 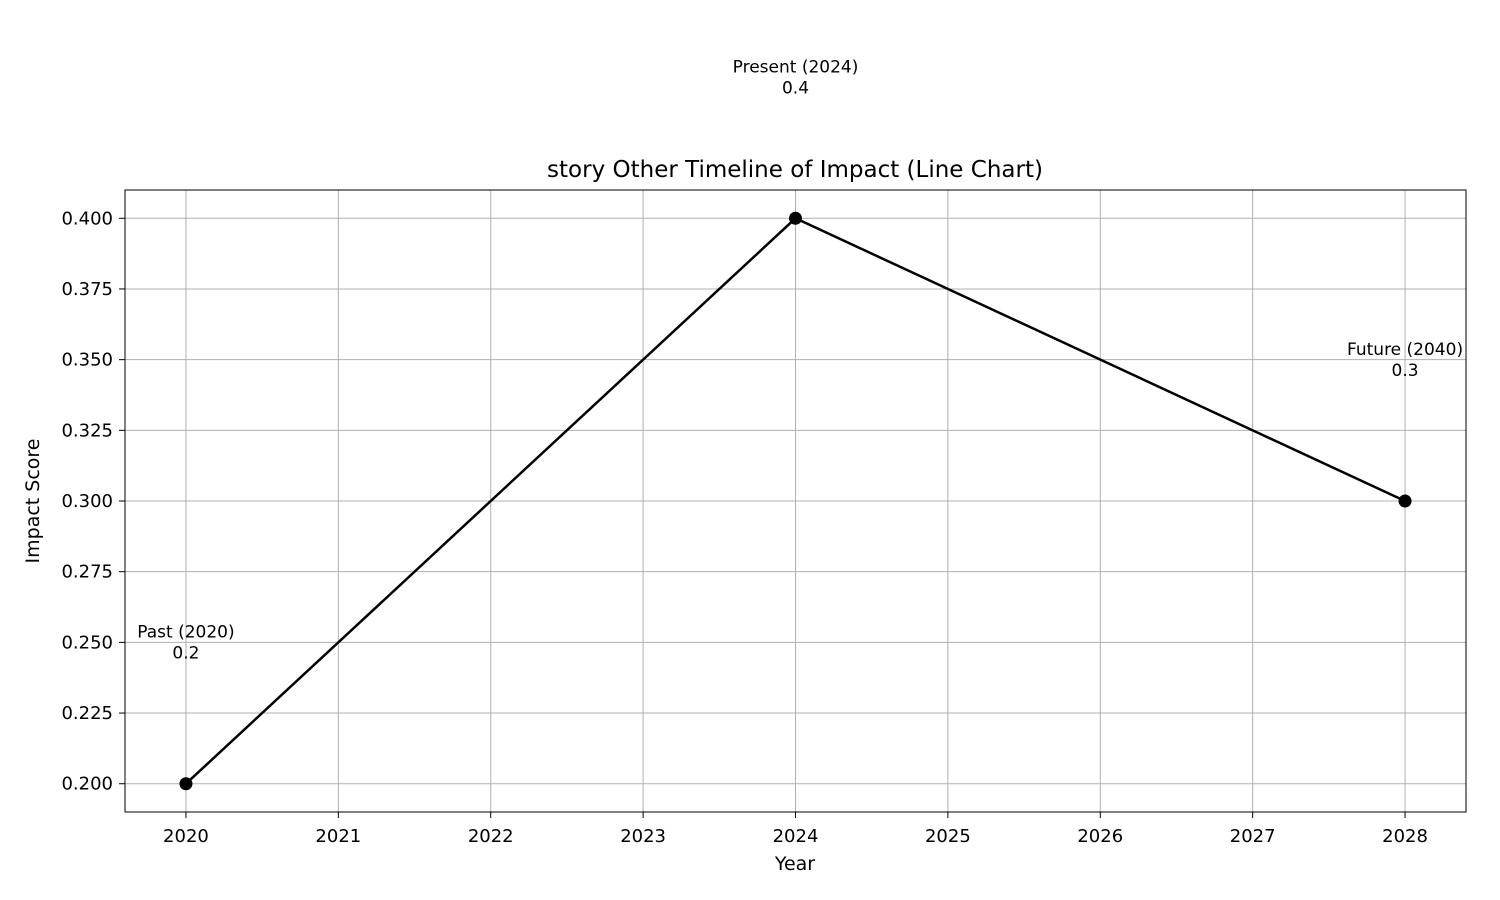 What do you see at coordinates (87, 289) in the screenshot?
I see `y-tick-label: 0.375` at bounding box center [87, 289].